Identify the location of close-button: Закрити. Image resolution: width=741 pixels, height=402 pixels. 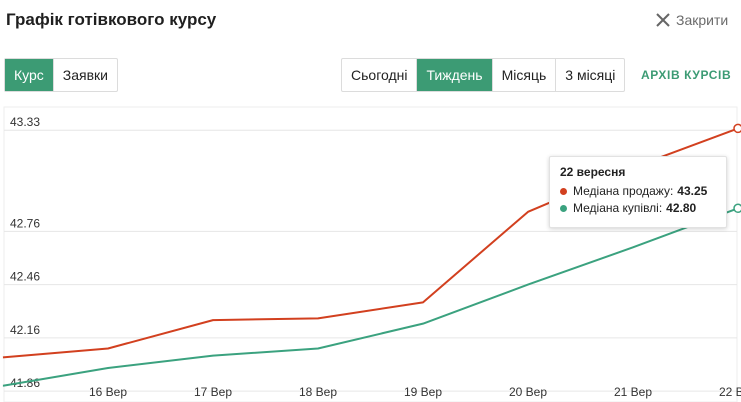
(692, 20).